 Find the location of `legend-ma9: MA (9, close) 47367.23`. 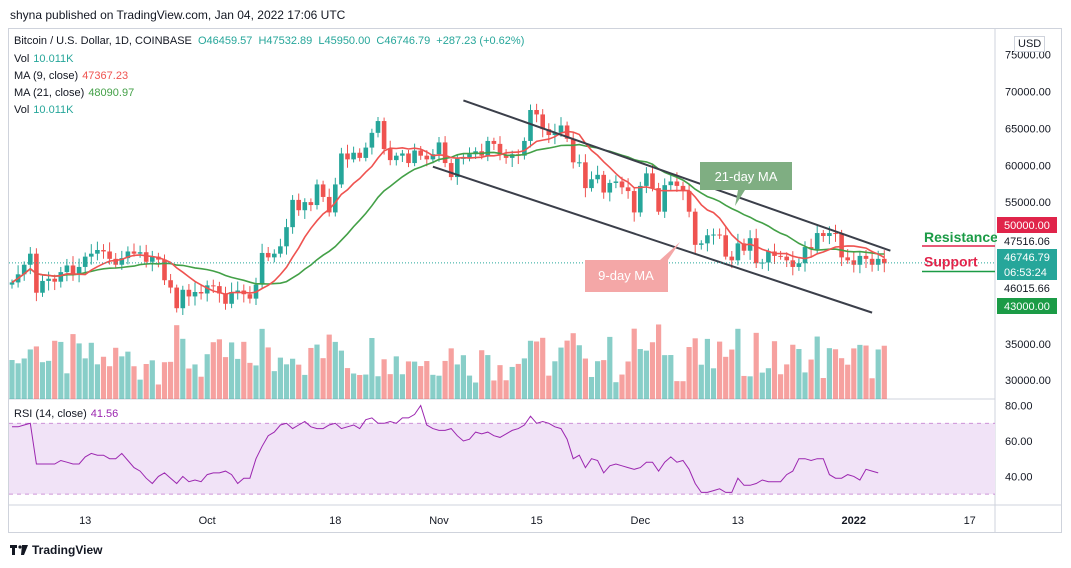

legend-ma9: MA (9, close) 47367.23 is located at coordinates (71, 76).